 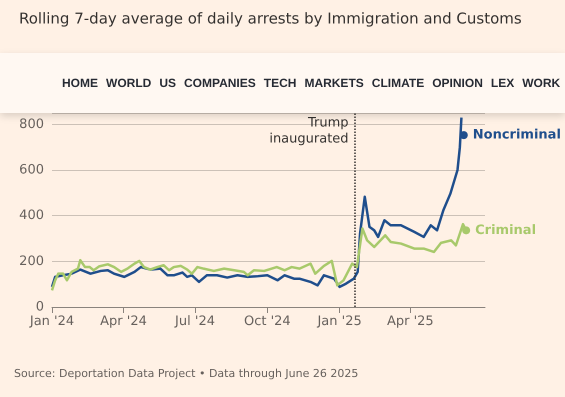 What do you see at coordinates (80, 83) in the screenshot?
I see `text: HOME` at bounding box center [80, 83].